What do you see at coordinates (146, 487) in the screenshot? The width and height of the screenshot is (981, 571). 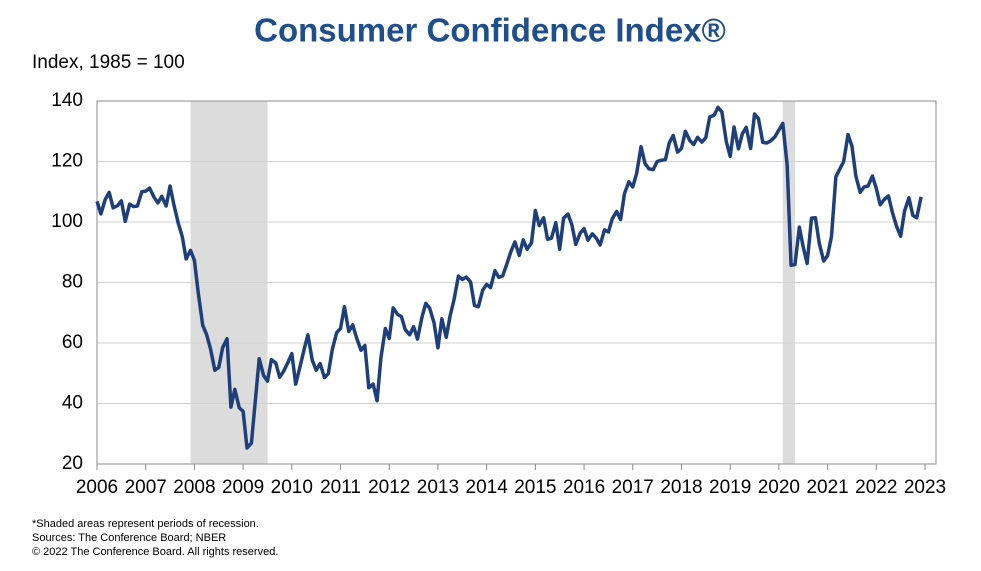 I see `x-tick-label: 2007` at bounding box center [146, 487].